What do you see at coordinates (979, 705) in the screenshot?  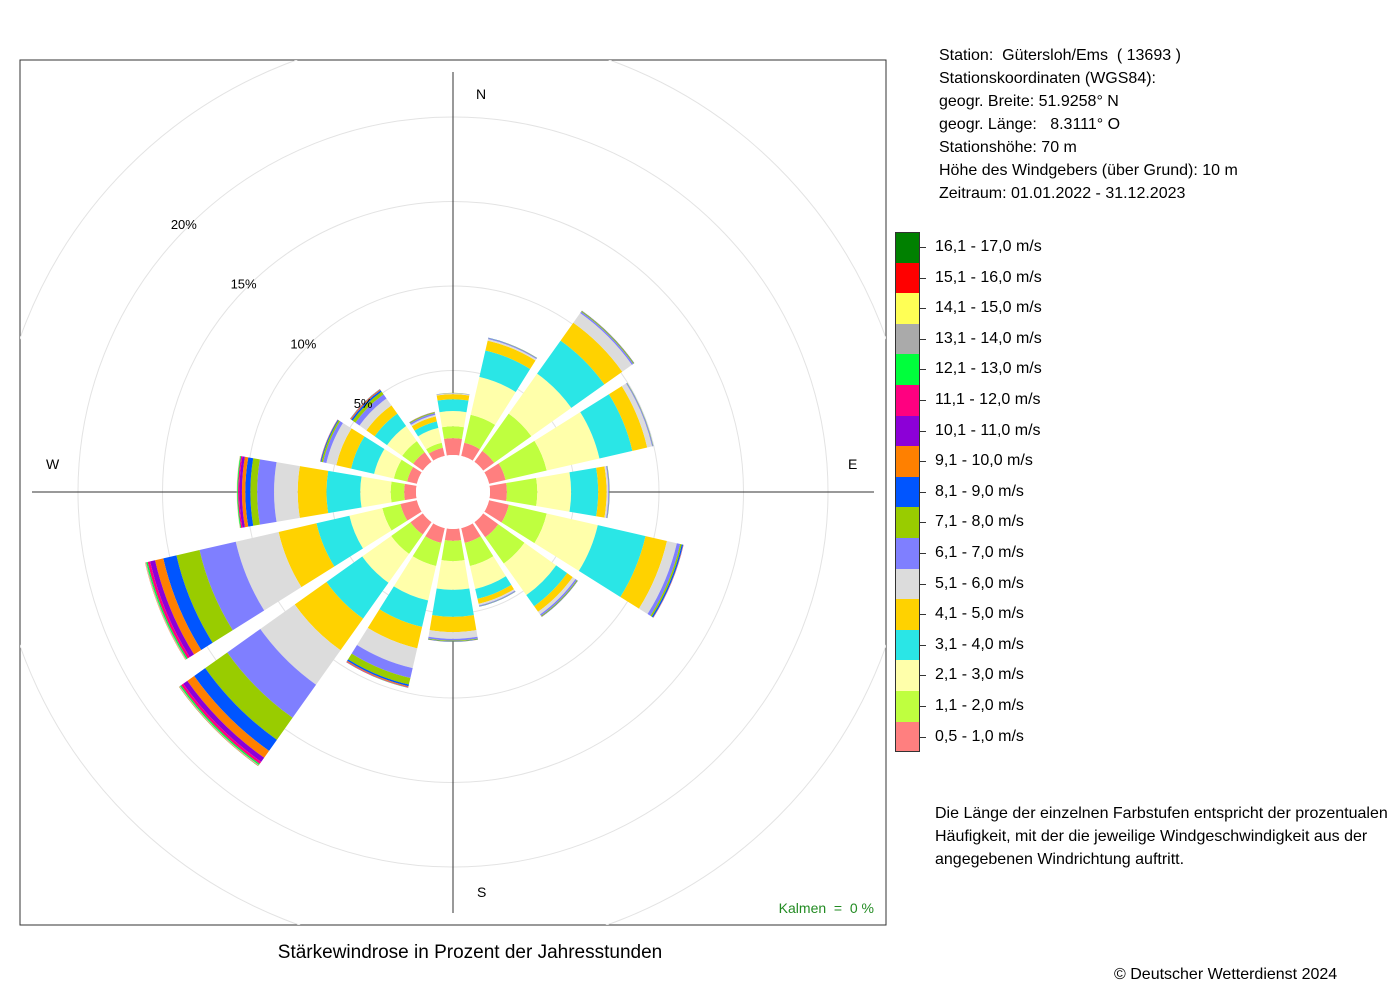 I see `legend-label: 1,1 - 2,0 m/s` at bounding box center [979, 705].